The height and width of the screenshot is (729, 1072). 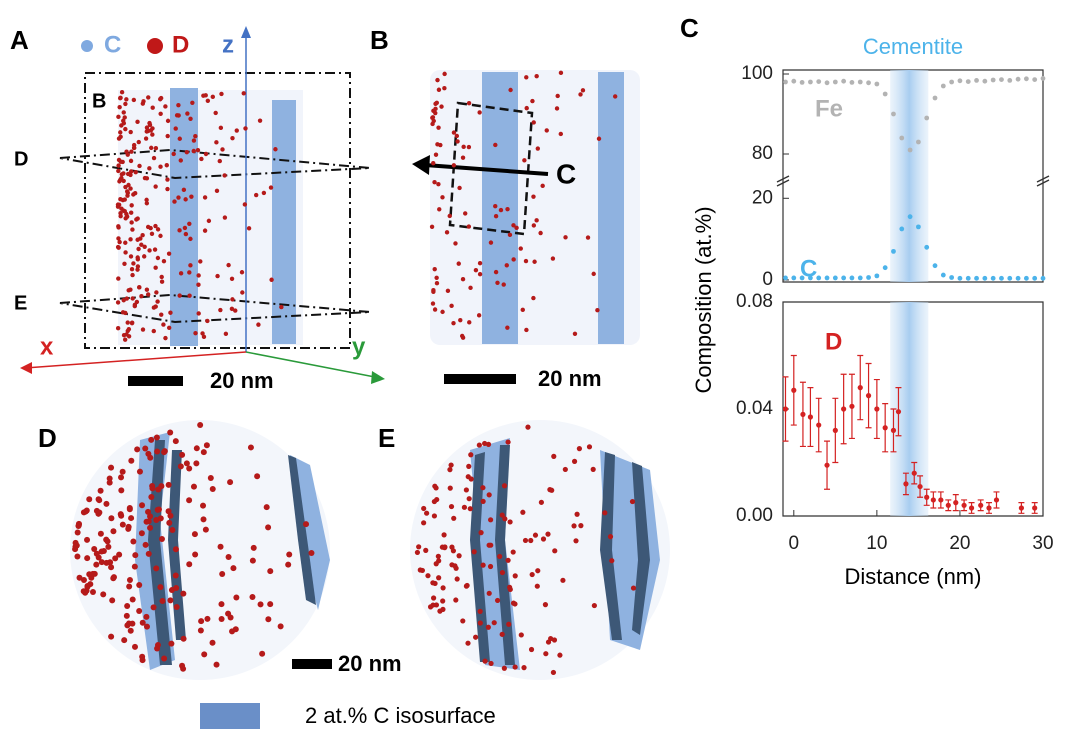 I want to click on y-tick-label: 80, so click(x=762, y=153).